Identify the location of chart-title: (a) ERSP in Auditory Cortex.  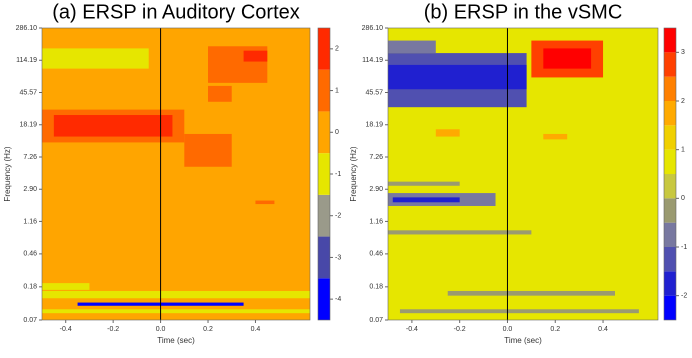
(176, 12).